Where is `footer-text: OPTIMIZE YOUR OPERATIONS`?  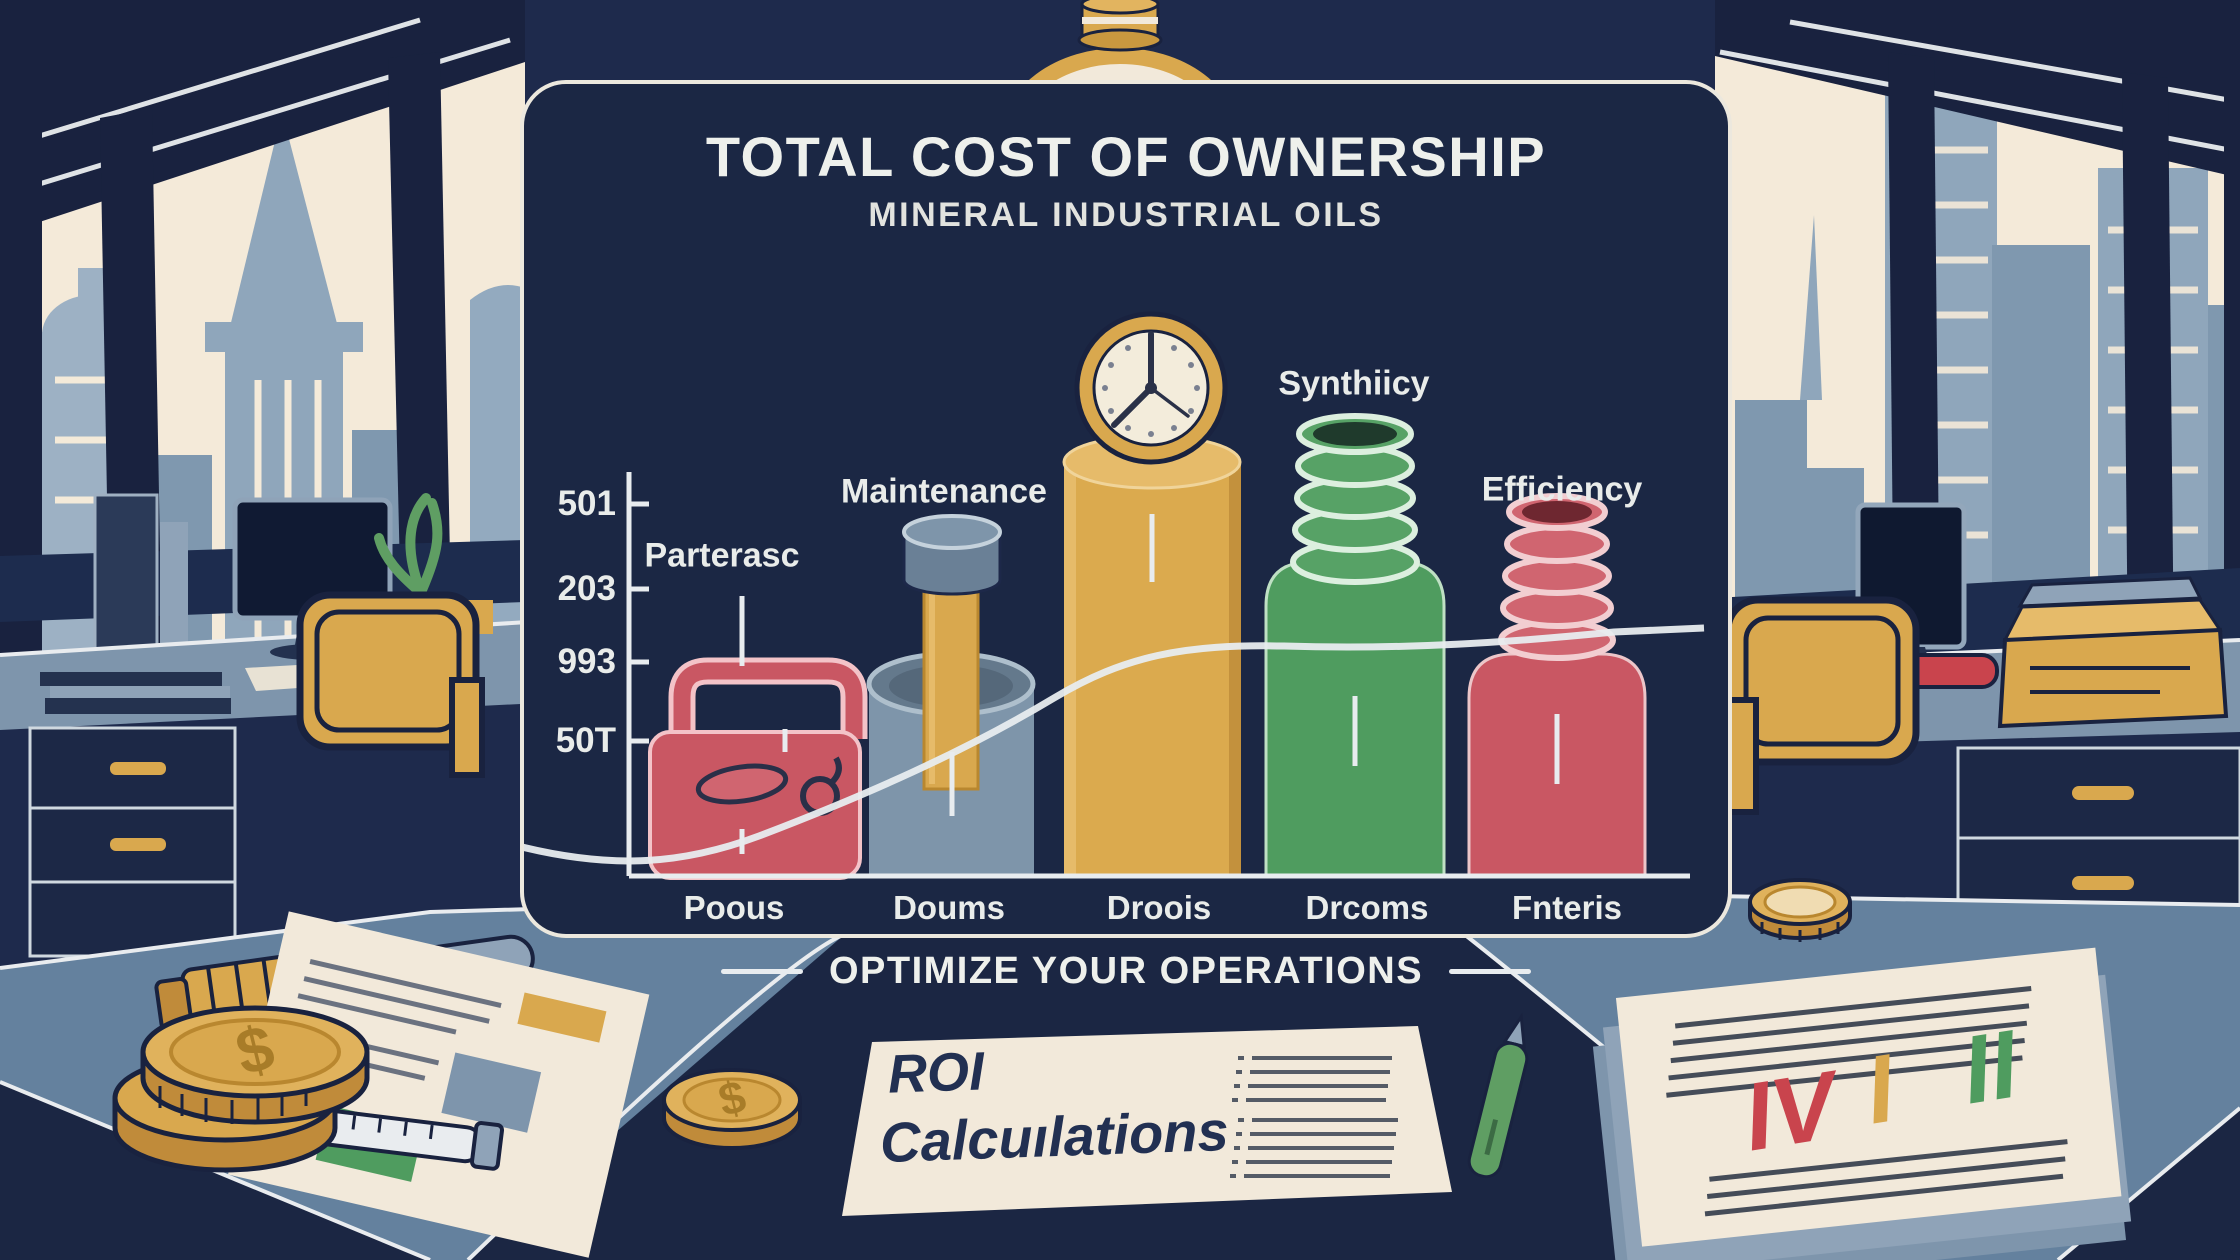 footer-text: OPTIMIZE YOUR OPERATIONS is located at coordinates (1126, 970).